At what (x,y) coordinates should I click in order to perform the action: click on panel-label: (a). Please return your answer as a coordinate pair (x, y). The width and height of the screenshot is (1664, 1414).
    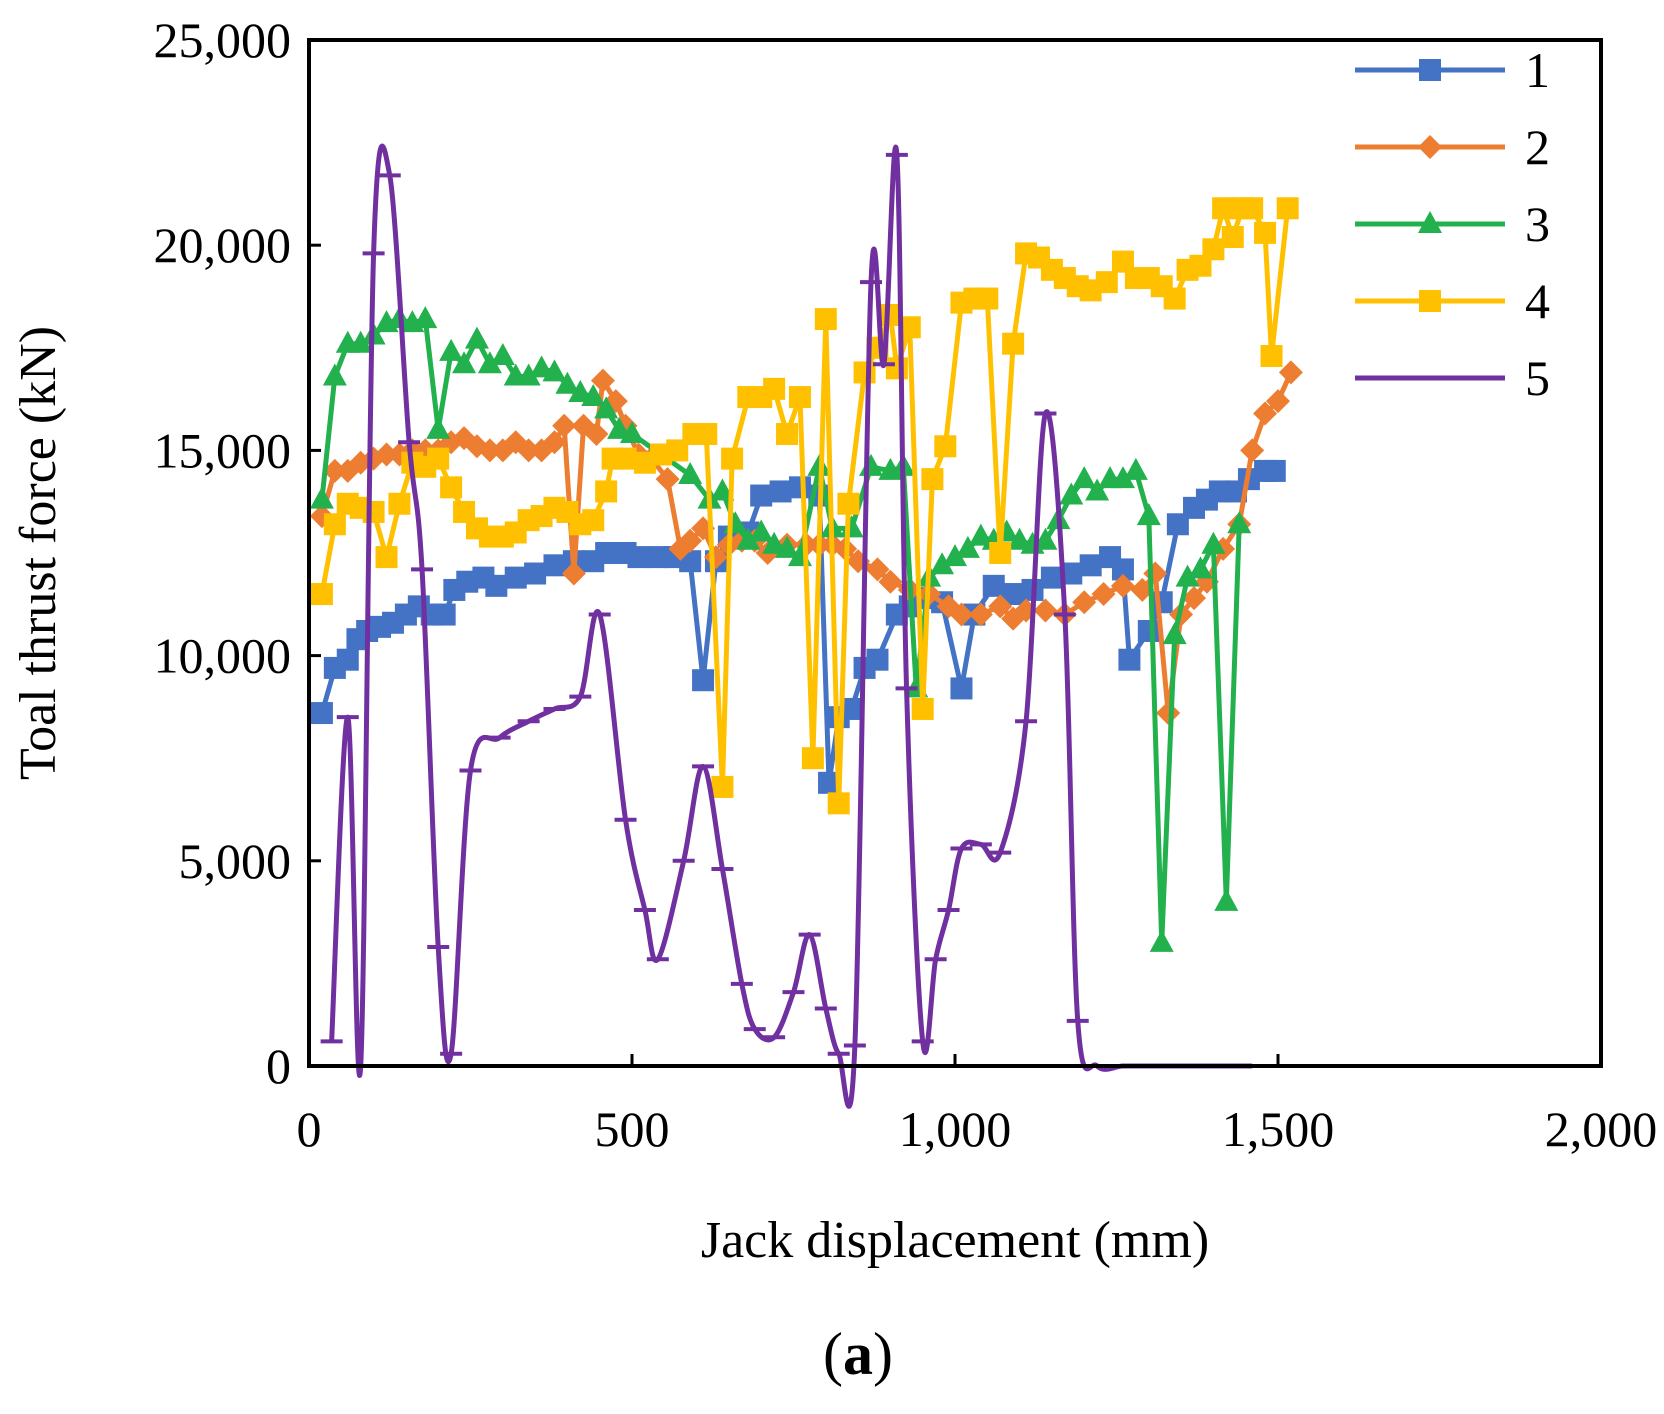
    Looking at the image, I should click on (858, 1354).